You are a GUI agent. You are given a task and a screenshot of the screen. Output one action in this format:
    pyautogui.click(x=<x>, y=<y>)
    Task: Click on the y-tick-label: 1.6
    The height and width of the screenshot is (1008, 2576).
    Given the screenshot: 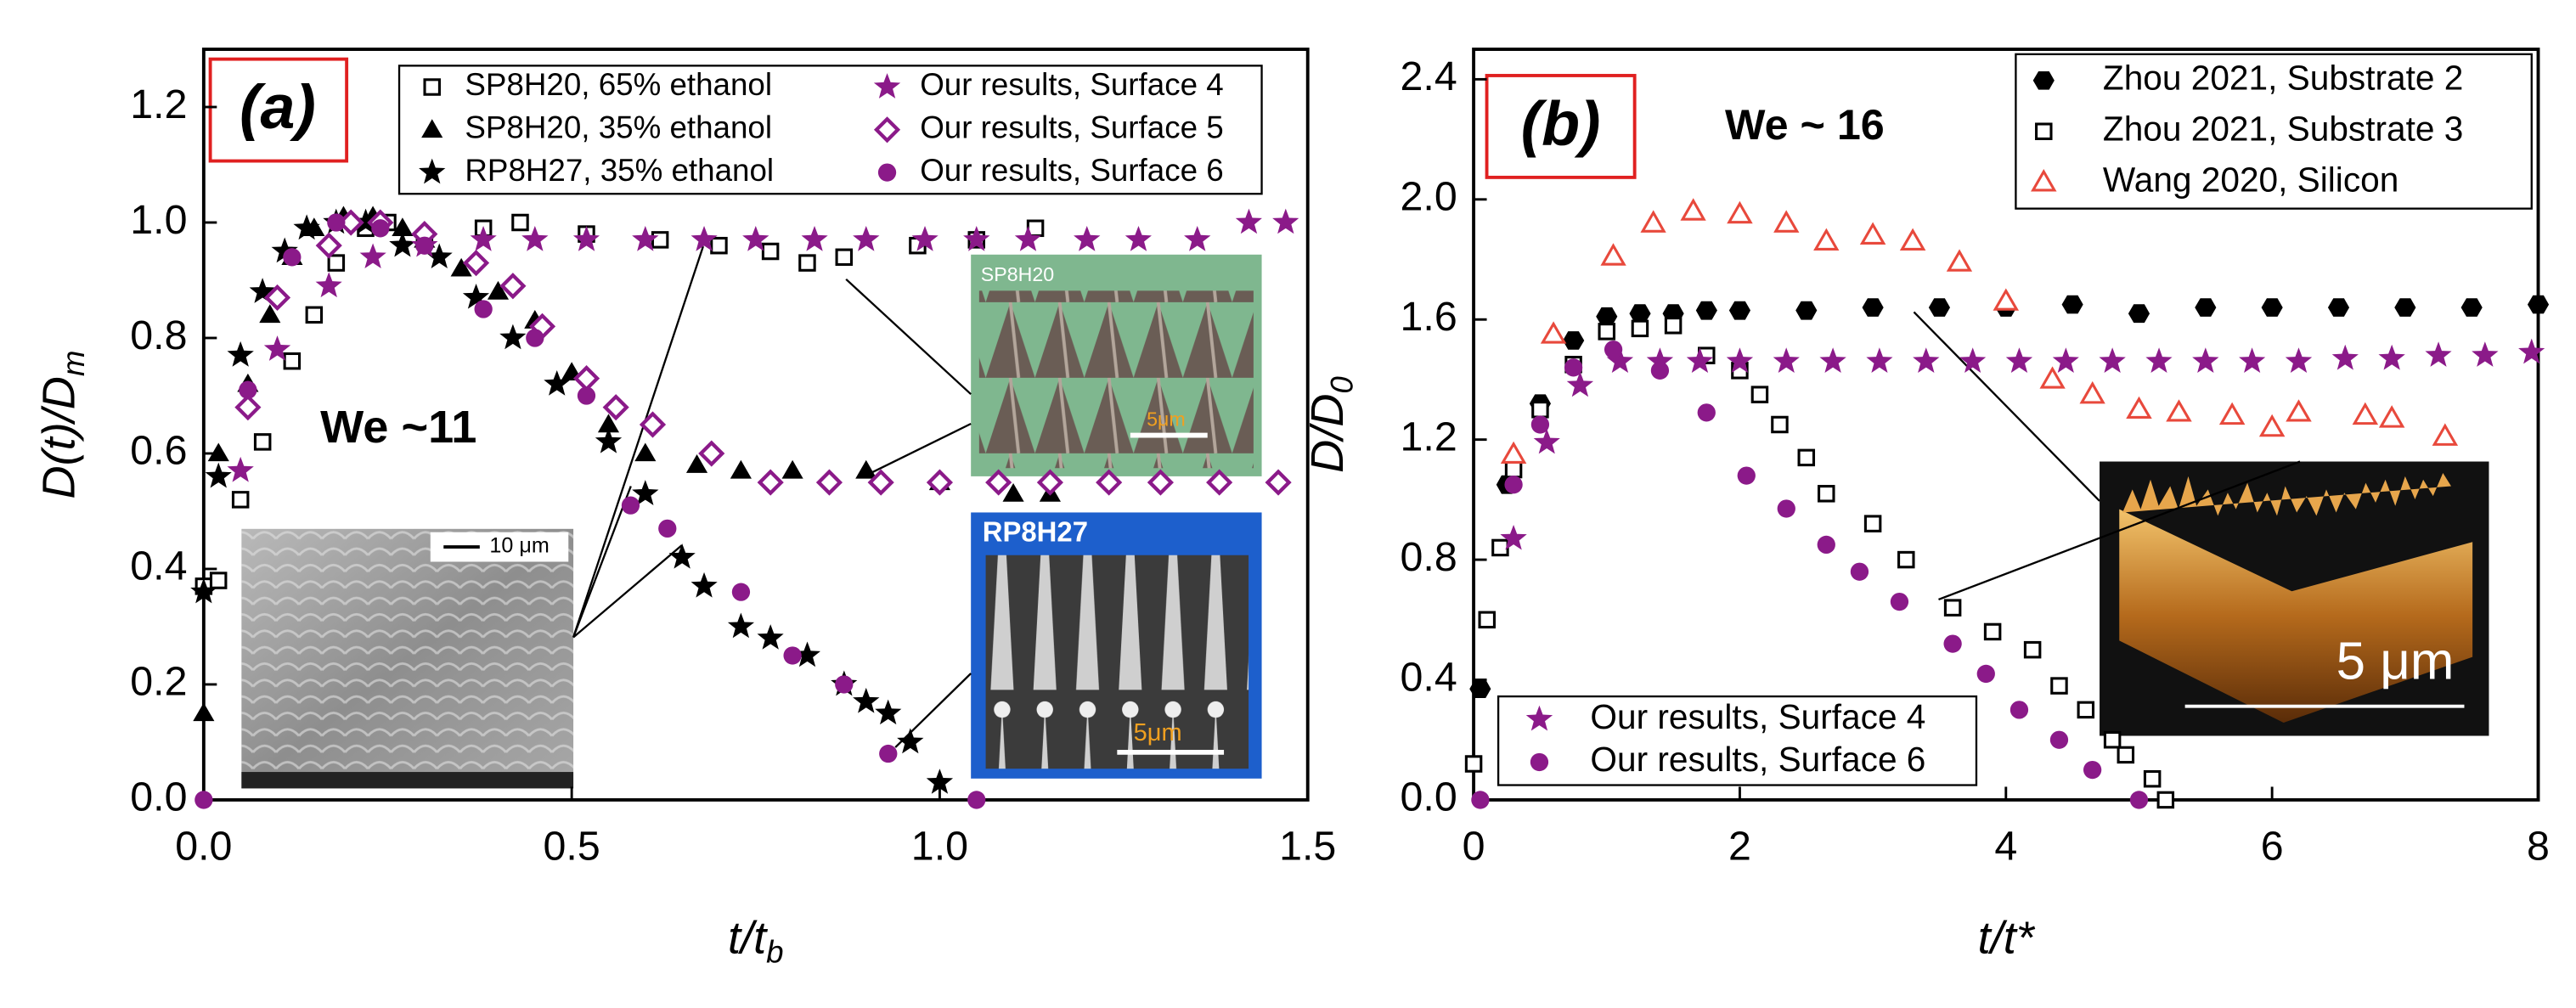 What is the action you would take?
    pyautogui.click(x=1429, y=317)
    